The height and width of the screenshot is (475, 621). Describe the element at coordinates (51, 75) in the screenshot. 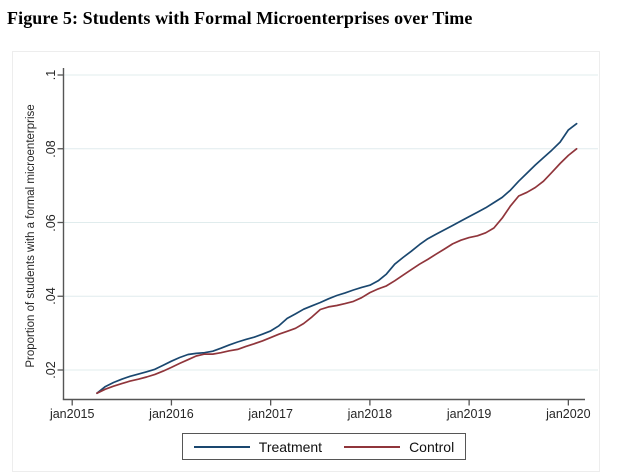

I see `y-tick-label: .1` at that location.